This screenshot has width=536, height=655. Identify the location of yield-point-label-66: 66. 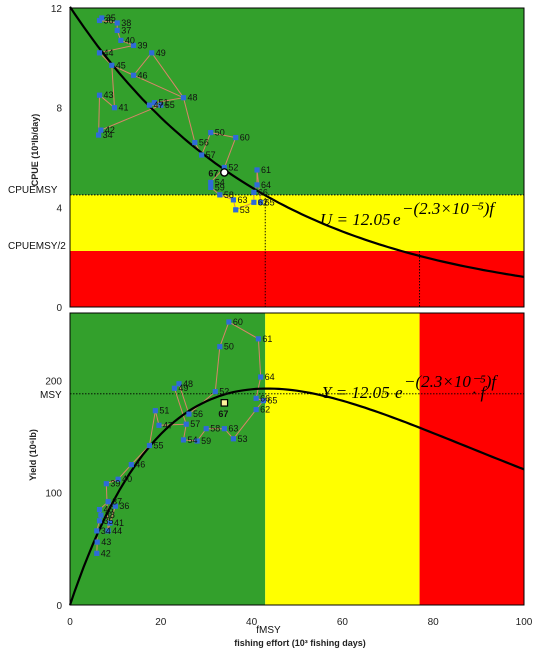
(265, 398).